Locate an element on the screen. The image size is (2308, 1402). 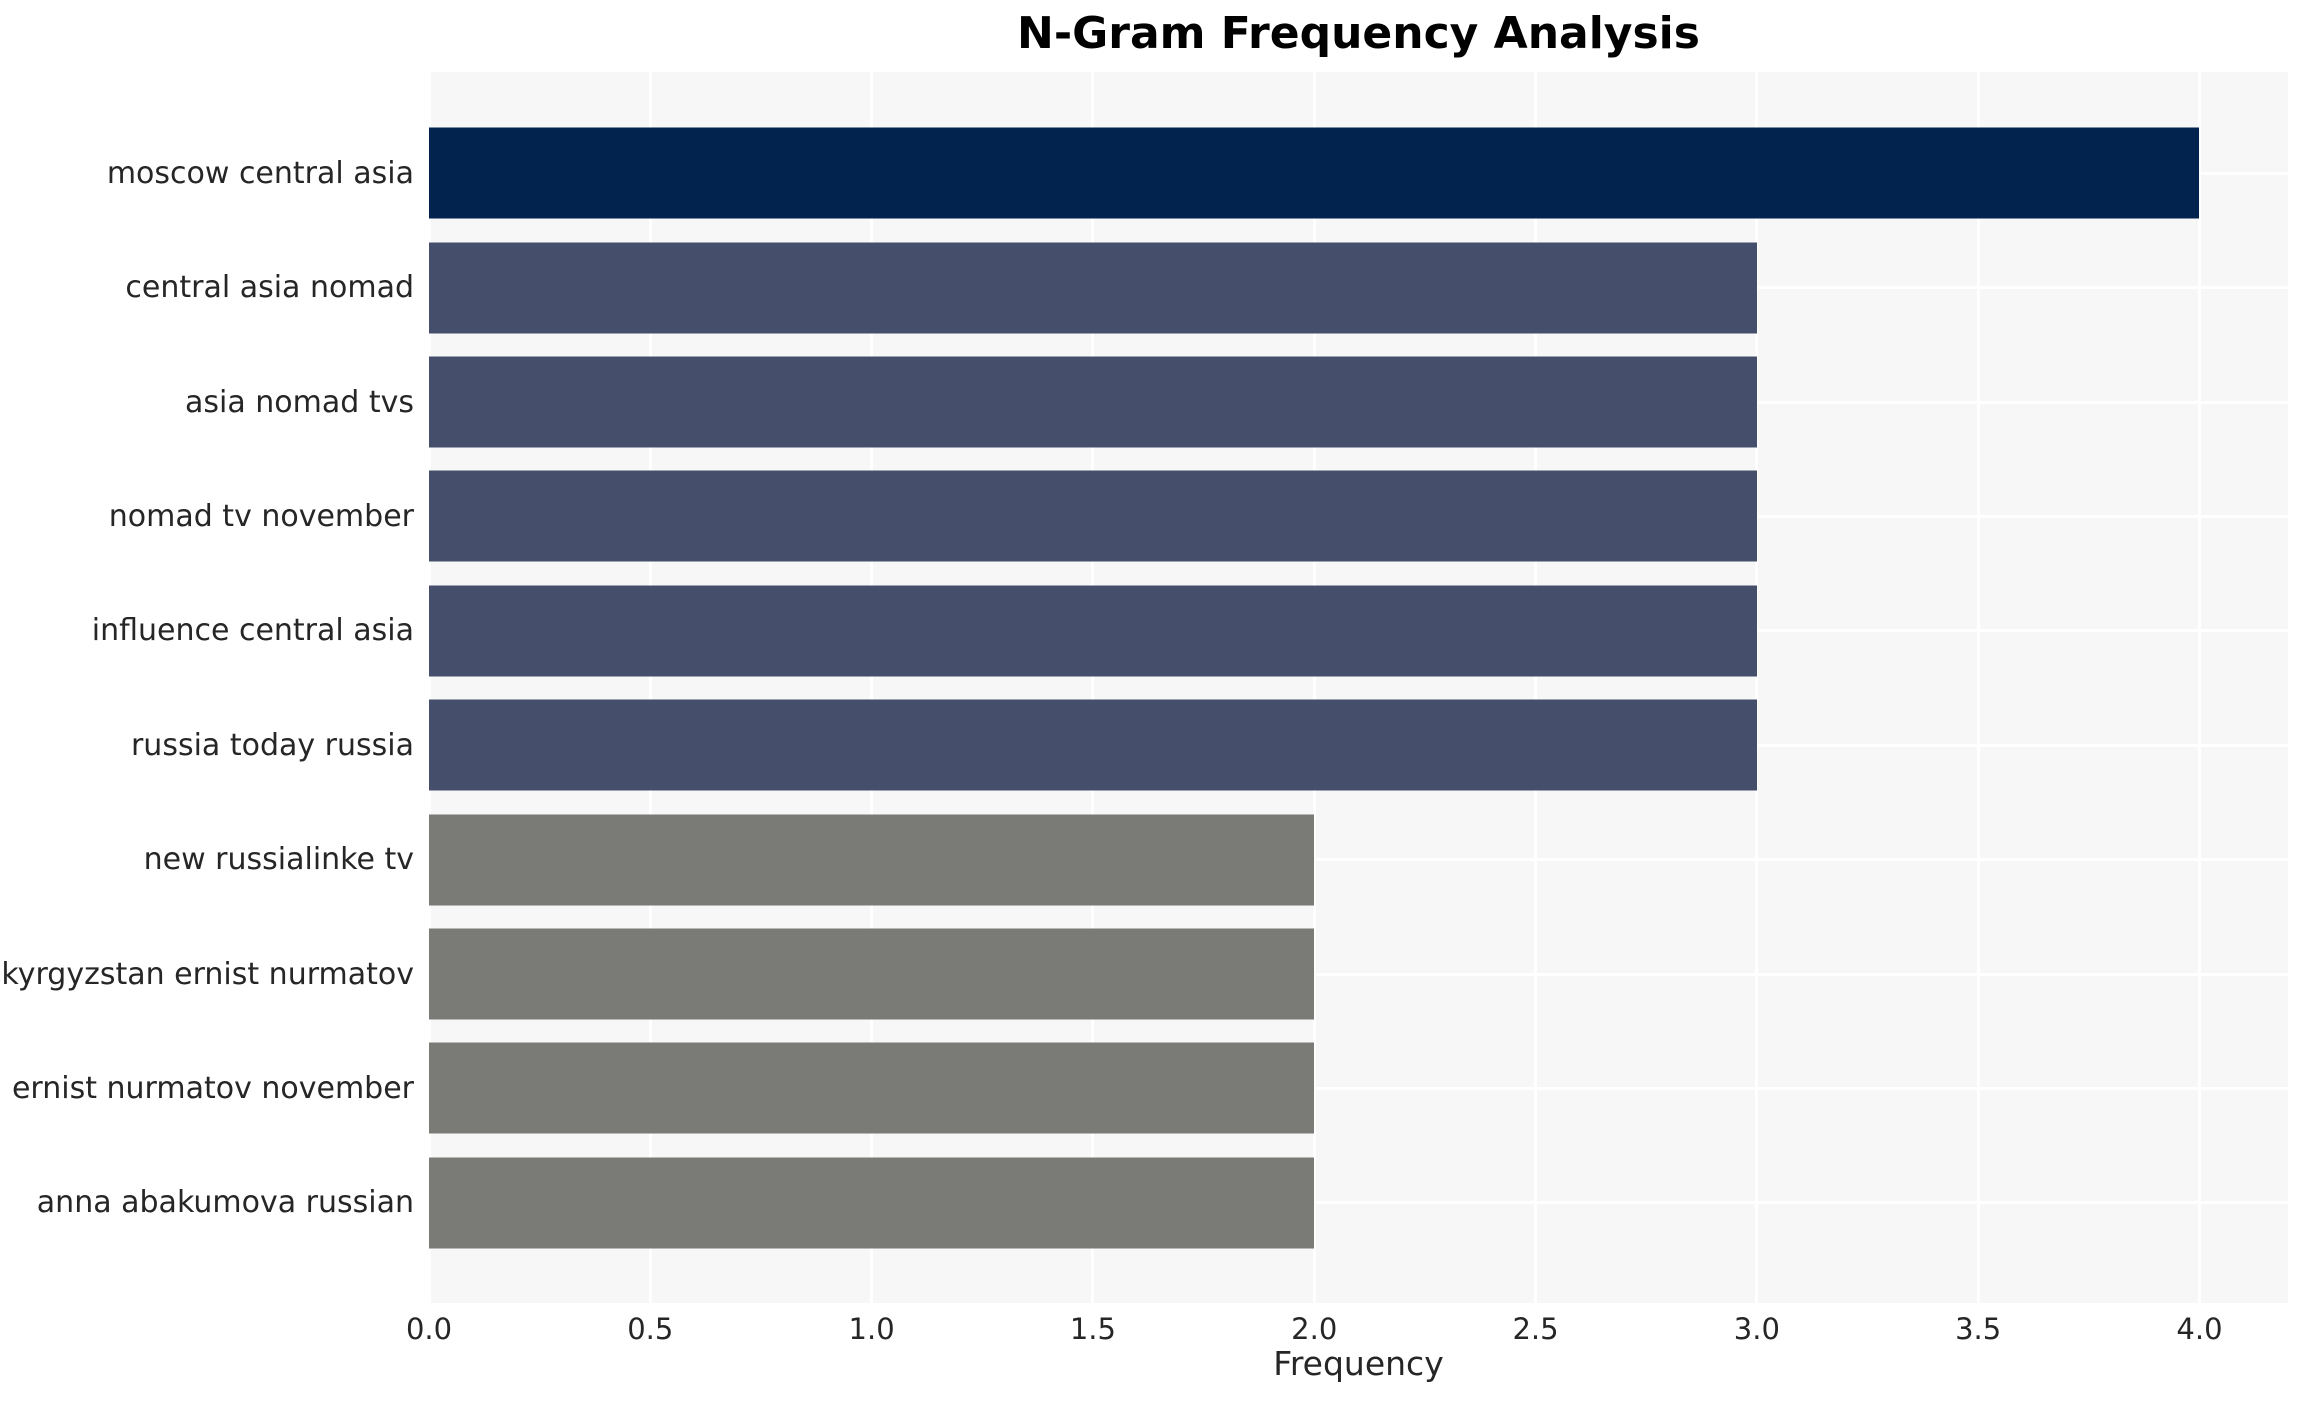
x-tick-label: 0.5 is located at coordinates (650, 1329).